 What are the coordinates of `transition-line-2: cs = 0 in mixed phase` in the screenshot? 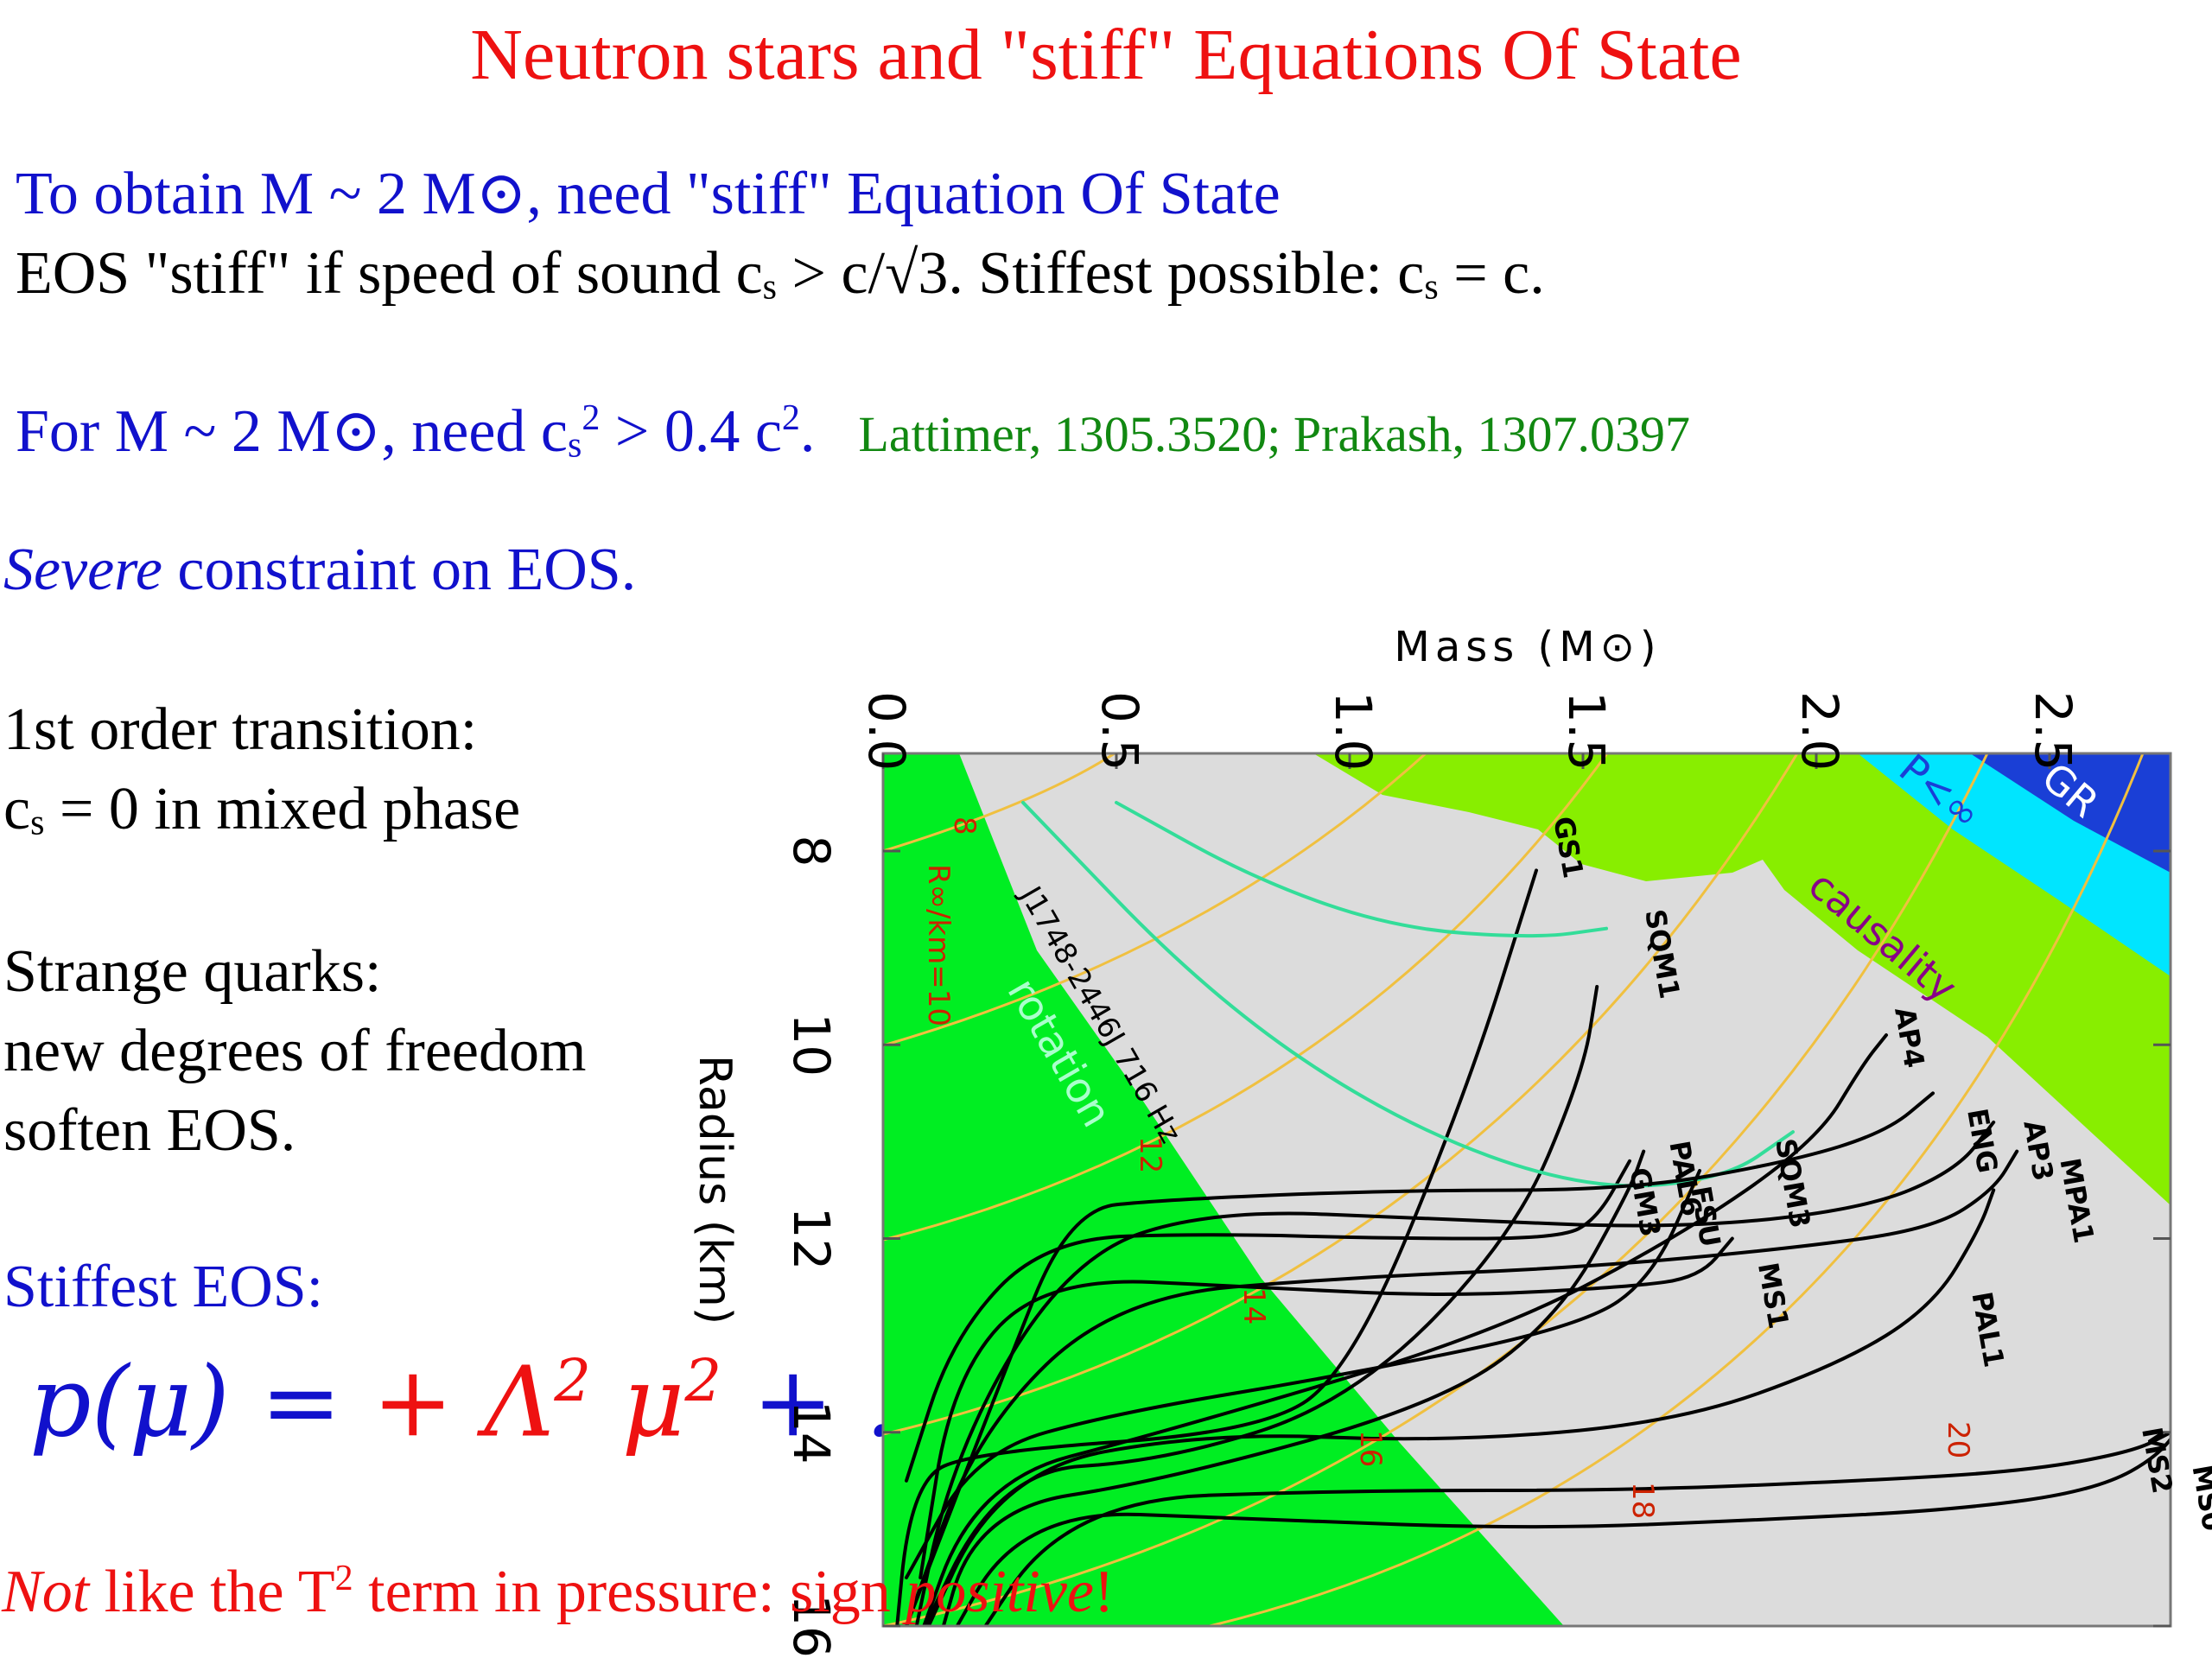 It's located at (262, 809).